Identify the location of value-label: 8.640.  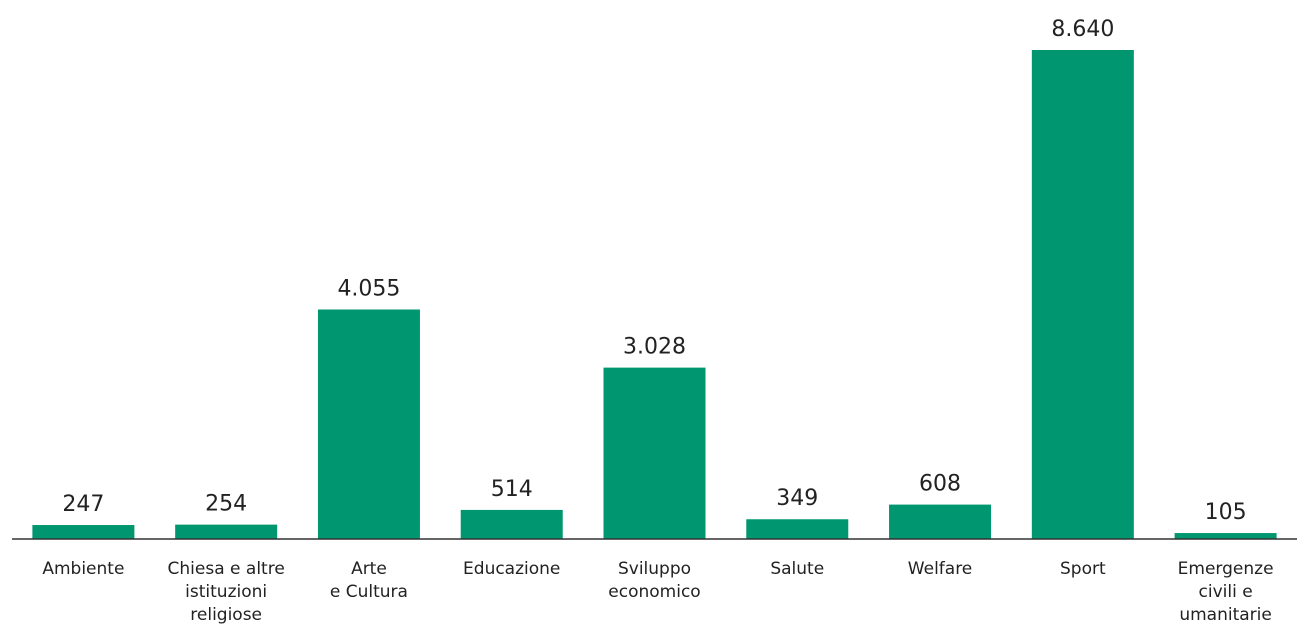
(1082, 29).